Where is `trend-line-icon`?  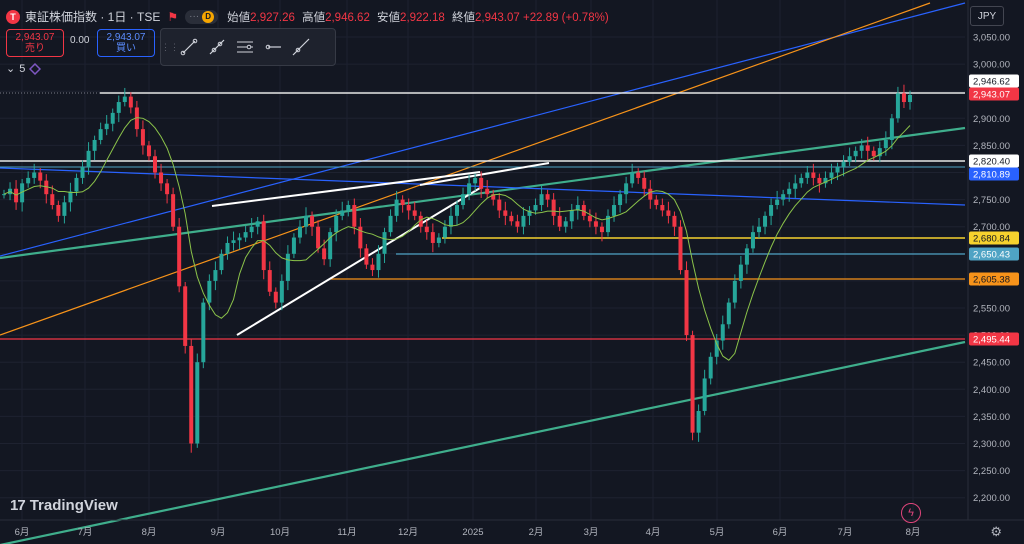 trend-line-icon is located at coordinates (189, 47).